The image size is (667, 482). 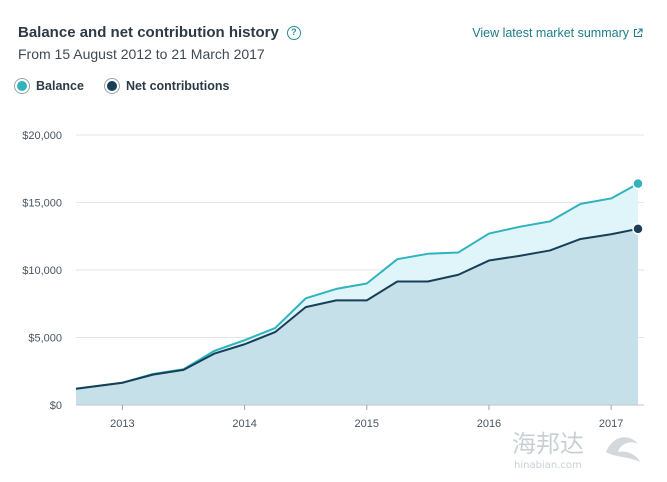 I want to click on legend-item-net-contributions: Net contributions, so click(x=166, y=86).